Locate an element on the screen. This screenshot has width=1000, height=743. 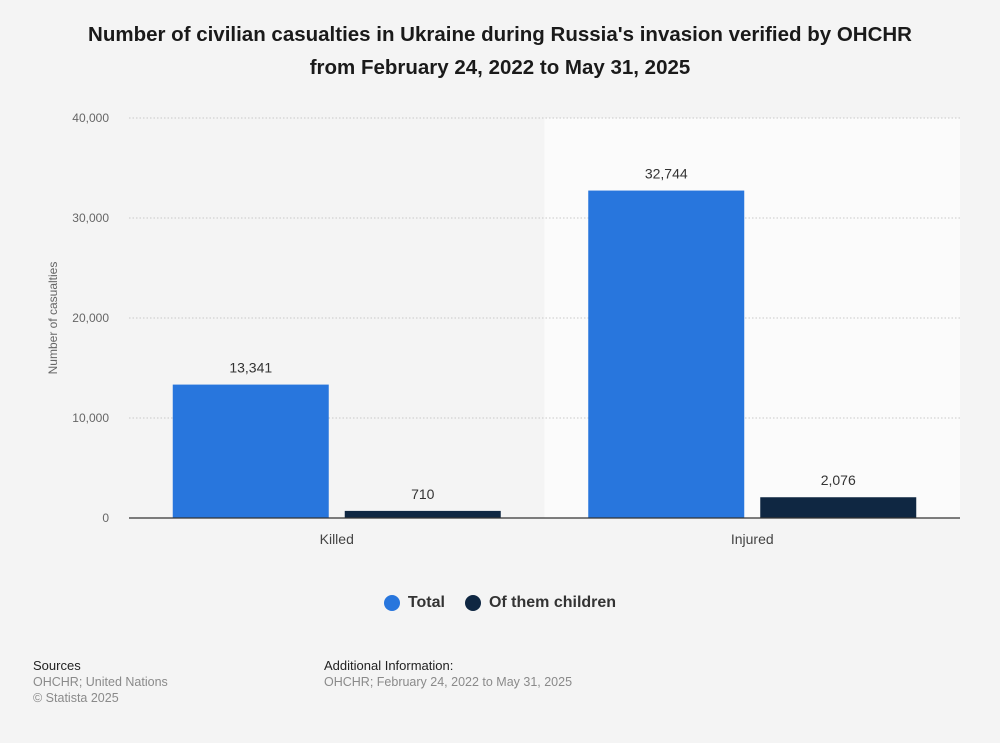
copyright-line: © Statista 2025 is located at coordinates (76, 698).